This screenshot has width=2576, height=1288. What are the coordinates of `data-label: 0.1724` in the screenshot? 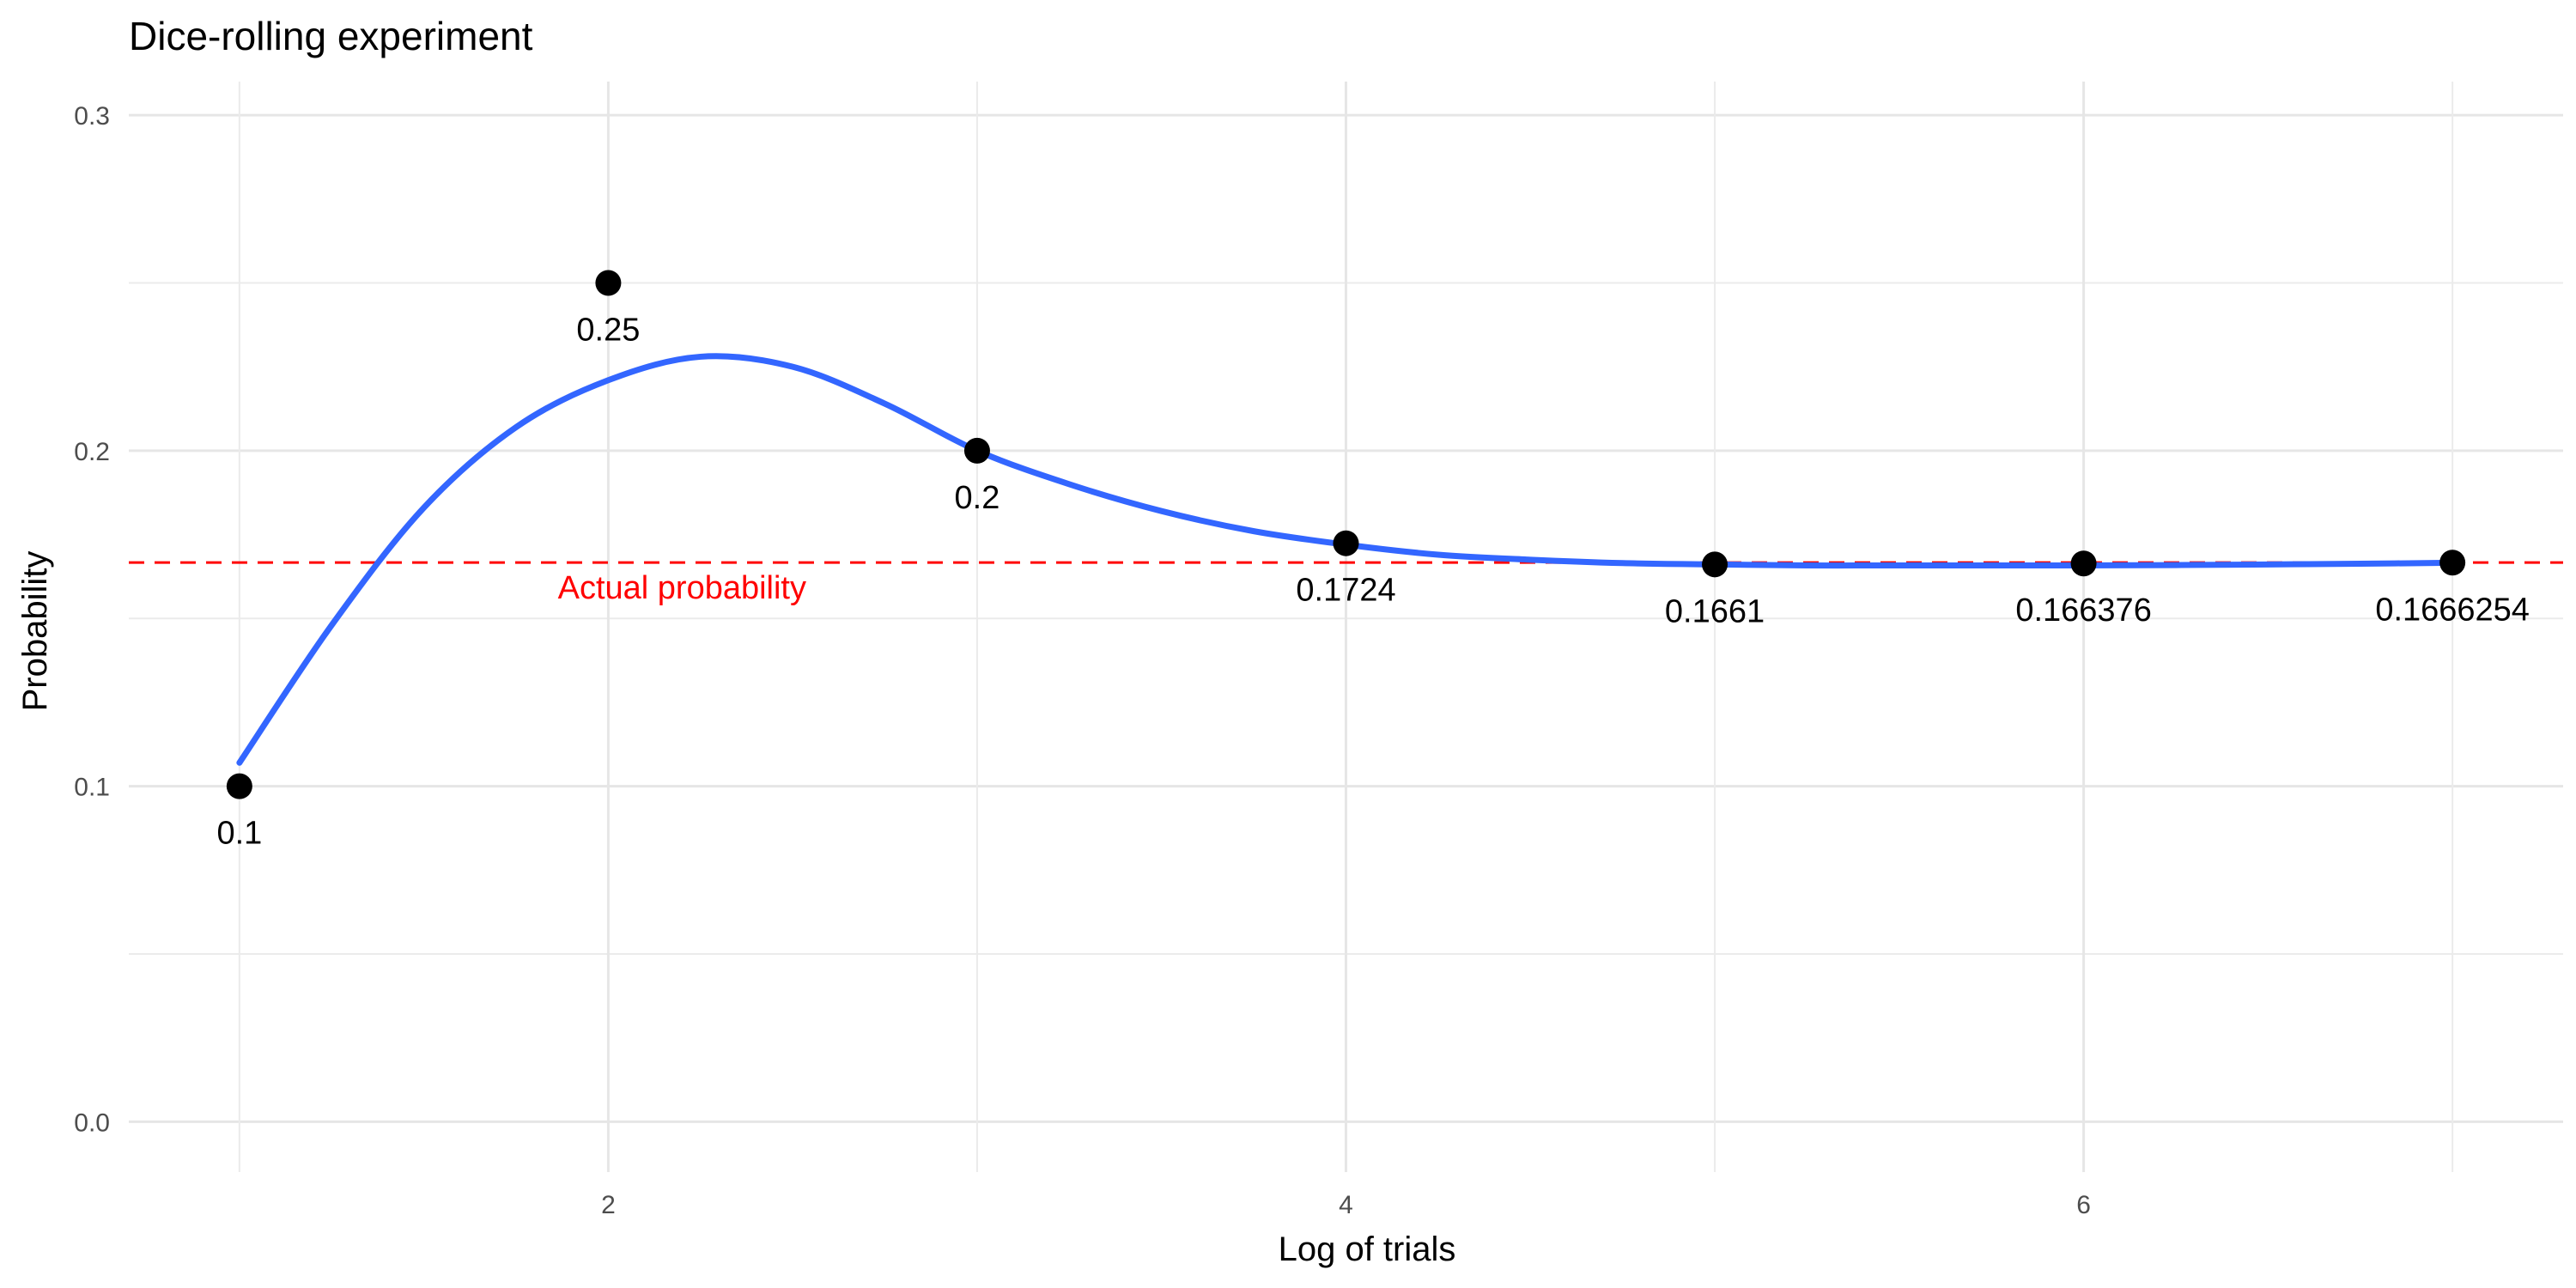 It's located at (1345, 591).